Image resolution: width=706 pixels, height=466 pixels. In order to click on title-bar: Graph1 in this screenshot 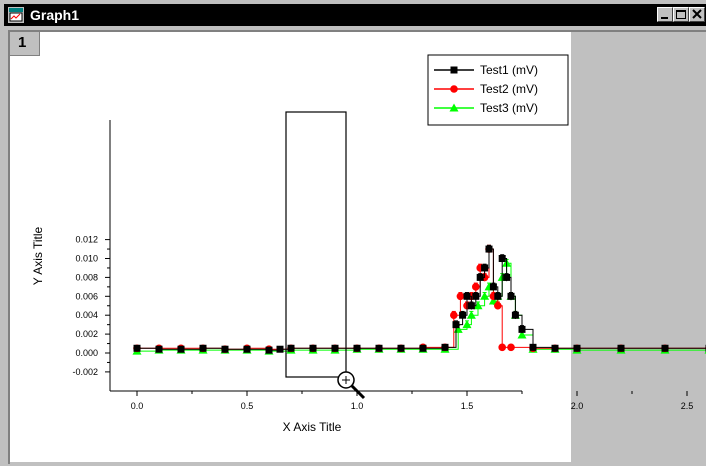, I will do `click(355, 15)`.